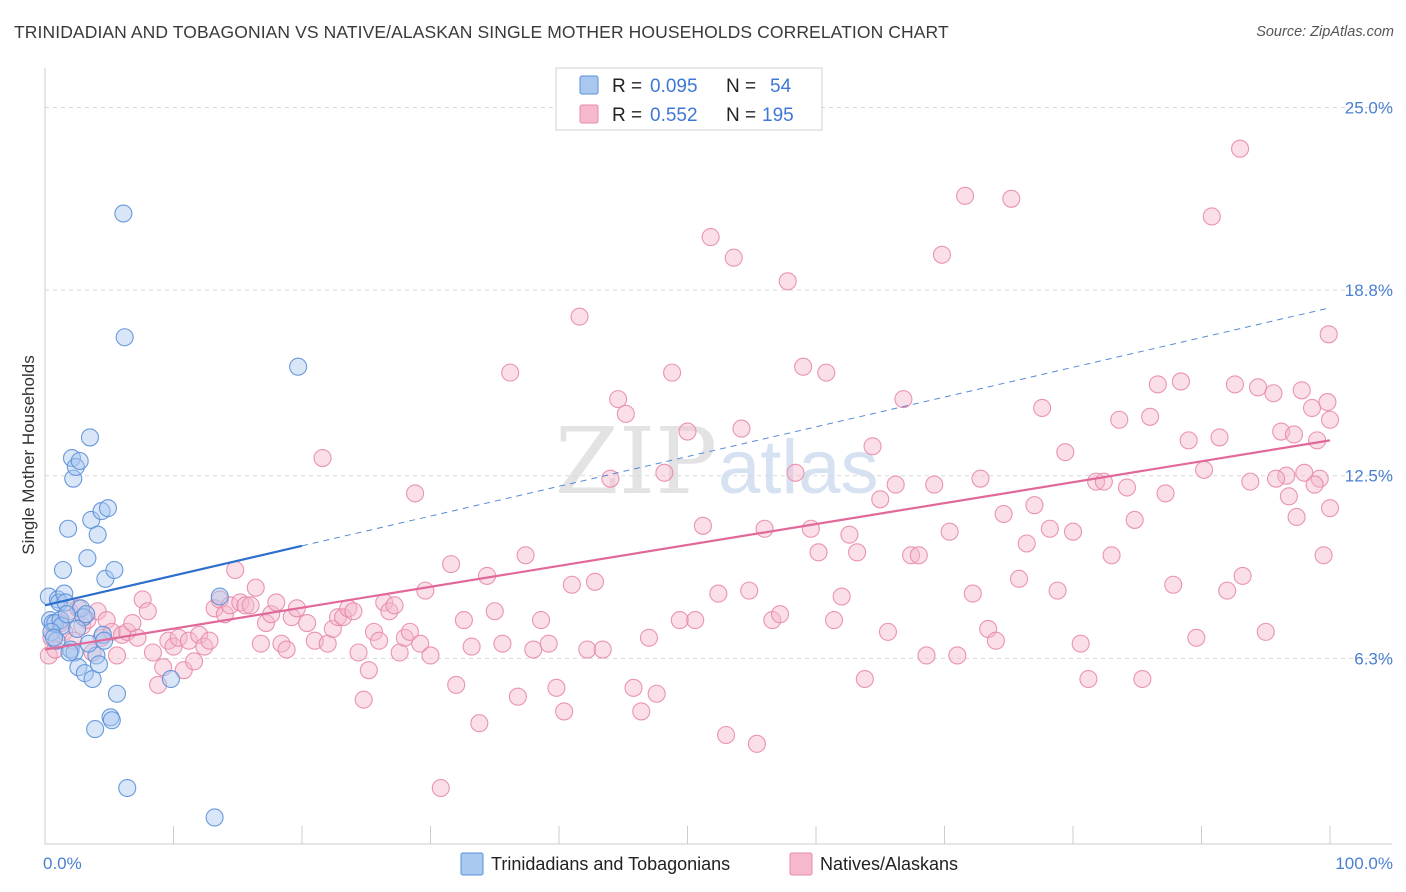 This screenshot has height=892, width=1406. Describe the element at coordinates (173, 575) in the screenshot. I see `trend-line-blue-solid` at that location.